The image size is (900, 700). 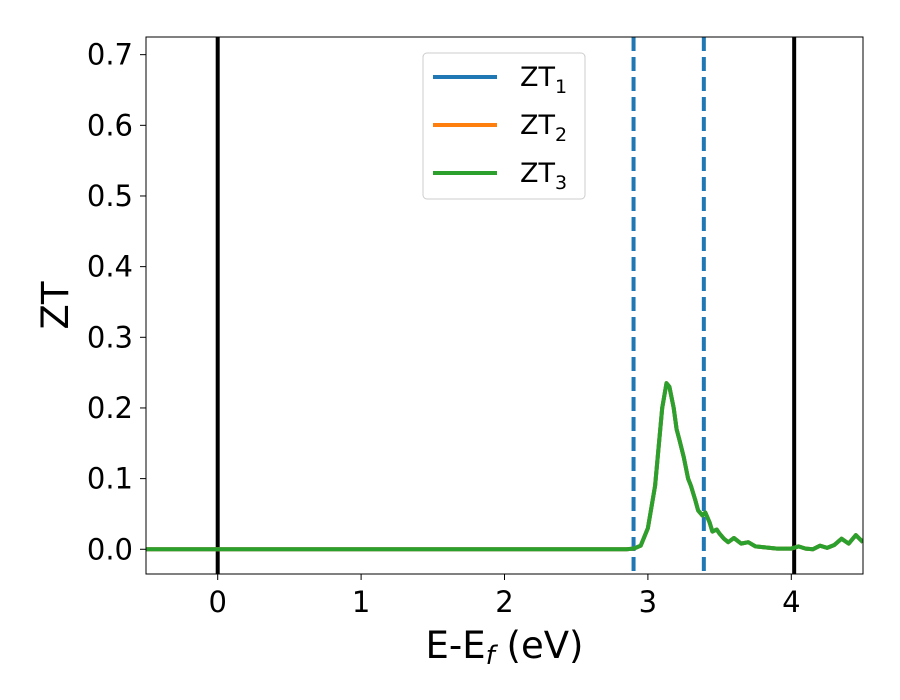 I want to click on legend-label-subscript: 3, so click(x=561, y=183).